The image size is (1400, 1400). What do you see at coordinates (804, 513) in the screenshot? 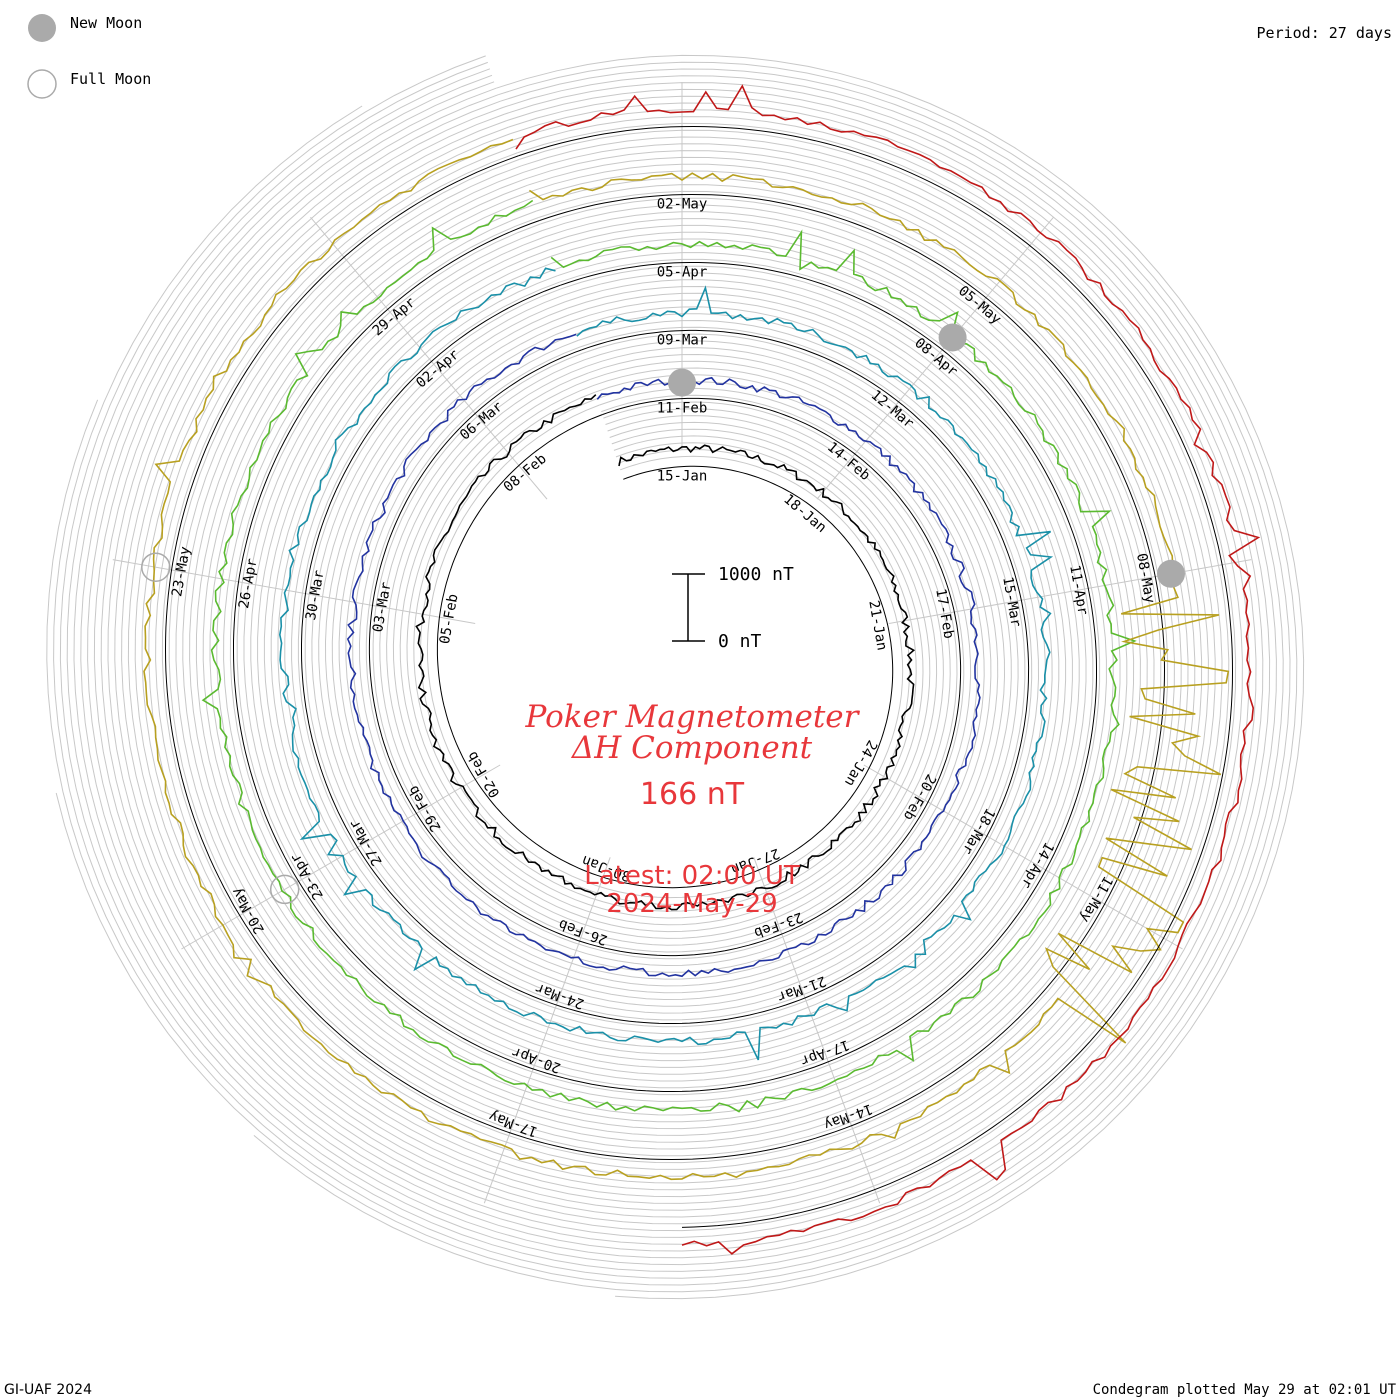
I see `date-label: 18-Jan` at bounding box center [804, 513].